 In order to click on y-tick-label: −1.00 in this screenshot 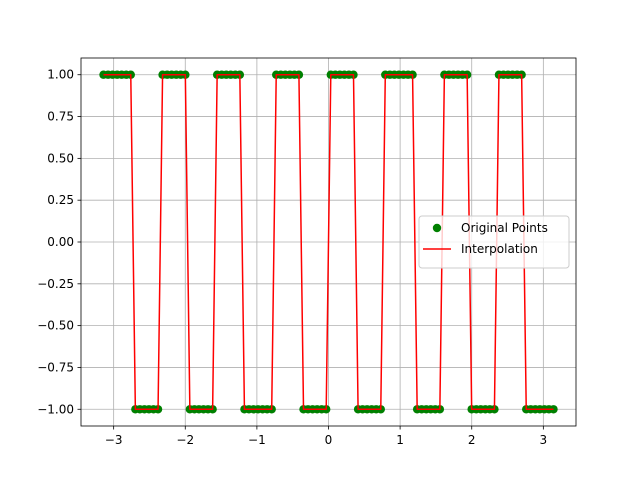, I will do `click(55, 409)`.